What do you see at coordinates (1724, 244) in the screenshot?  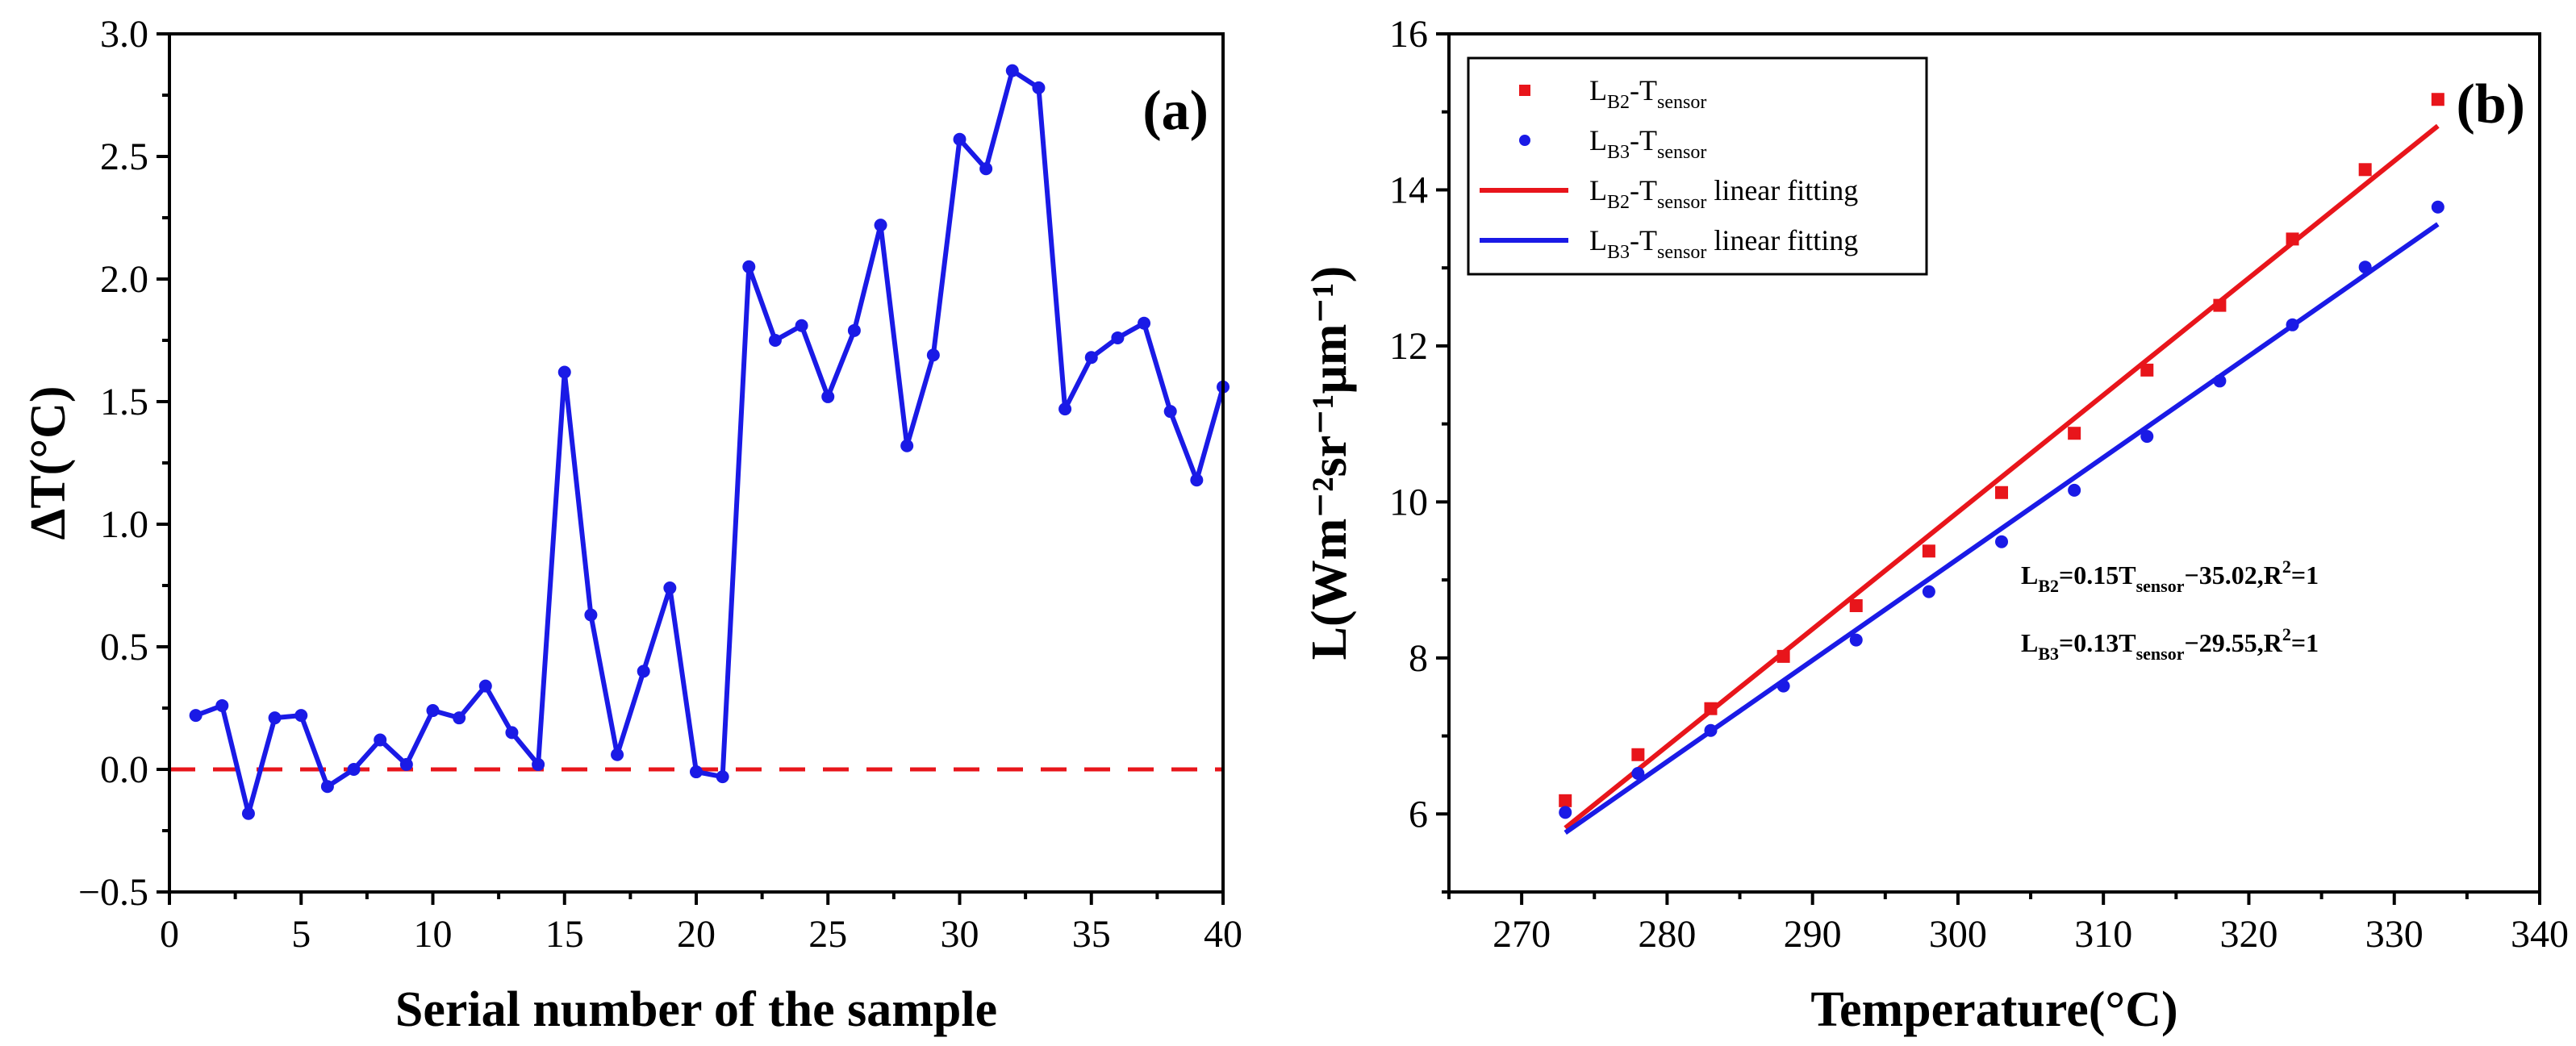 I see `legend-entry-label: LB3-Tsensor linear fitting` at bounding box center [1724, 244].